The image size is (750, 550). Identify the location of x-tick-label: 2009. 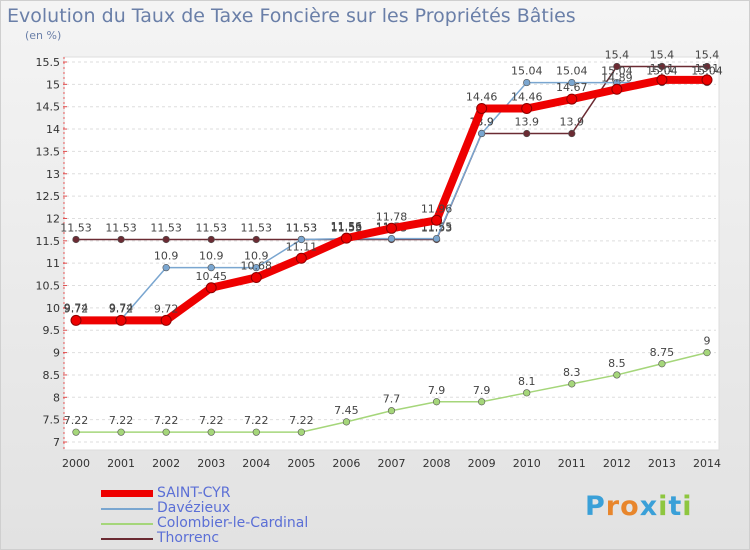
(482, 463).